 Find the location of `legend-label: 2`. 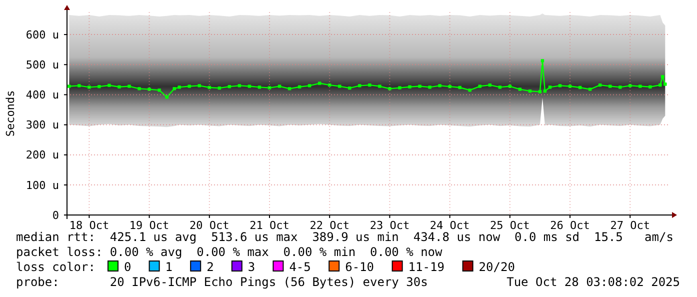

legend-label: 2 is located at coordinates (210, 267).